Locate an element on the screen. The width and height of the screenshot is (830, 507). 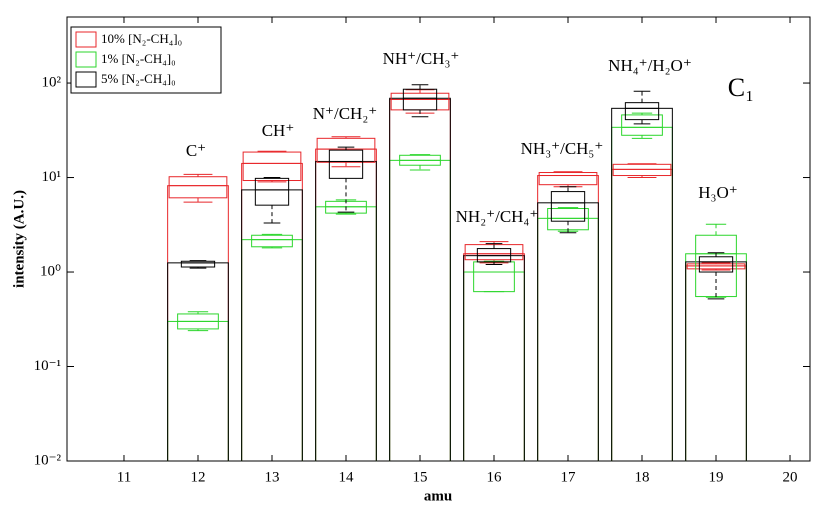
annotation: NH⁺/CH₃⁺ is located at coordinates (421, 58).